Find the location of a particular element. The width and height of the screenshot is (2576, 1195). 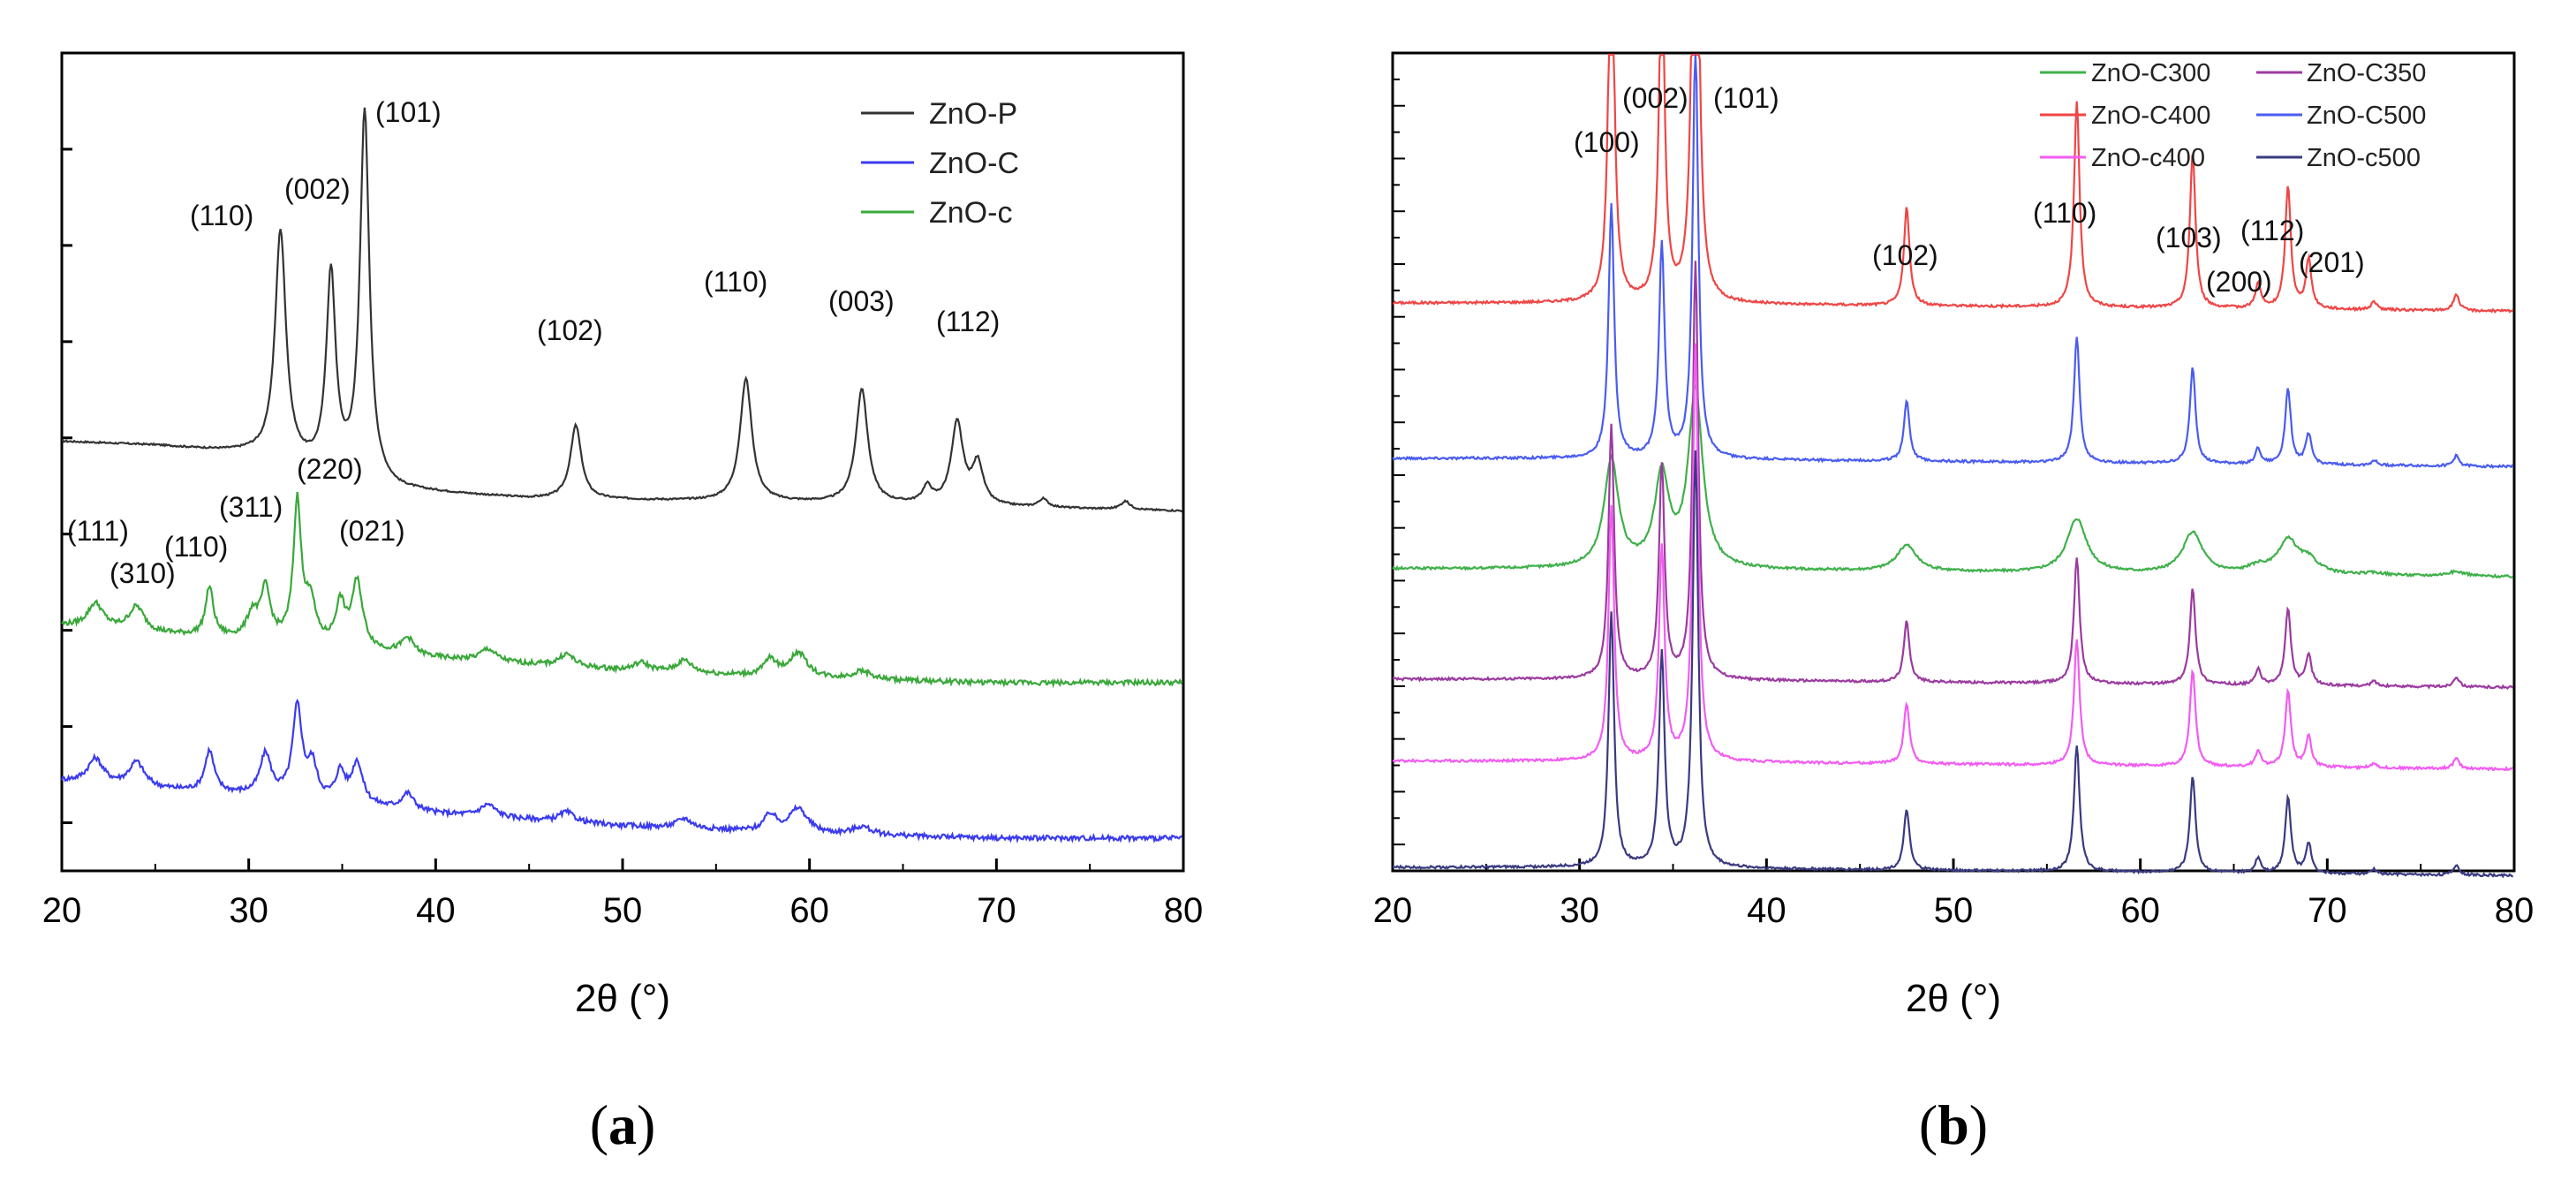

panel-a-x-axis-title: 2θ (°) is located at coordinates (623, 998).